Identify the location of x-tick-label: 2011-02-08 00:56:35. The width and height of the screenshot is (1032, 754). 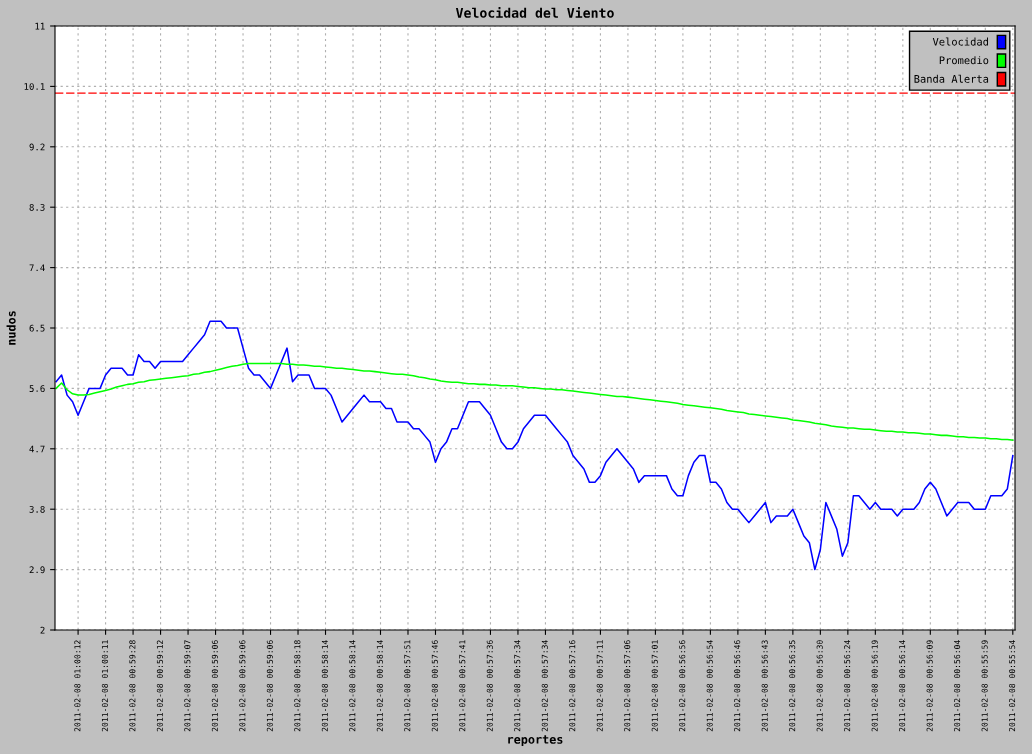
(792, 686).